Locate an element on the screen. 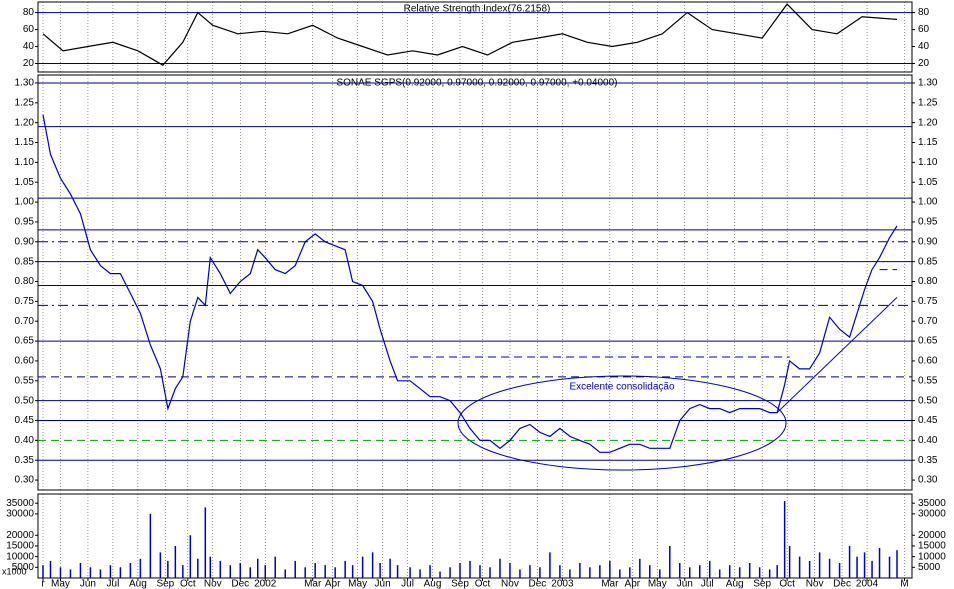  y-tick-label-right: 0.50 is located at coordinates (928, 400).